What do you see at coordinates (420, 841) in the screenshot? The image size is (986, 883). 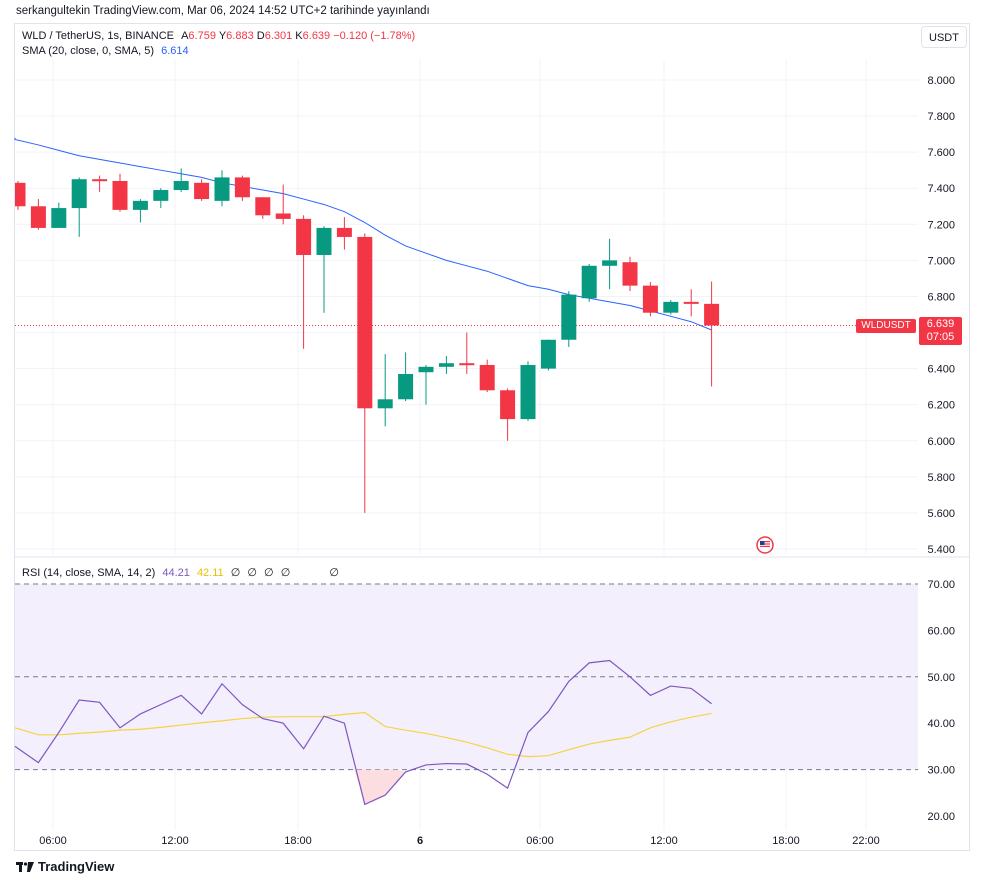 I see `x-tick-label: 6` at bounding box center [420, 841].